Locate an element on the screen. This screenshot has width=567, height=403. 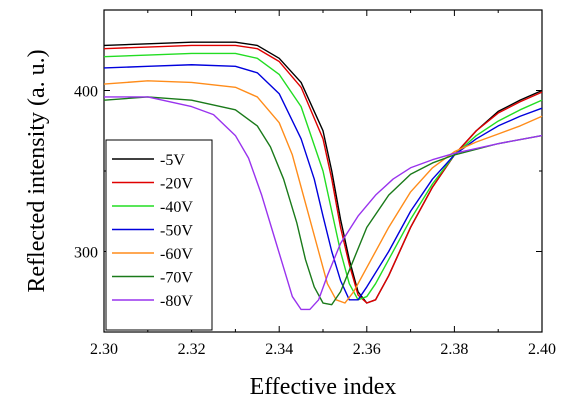
legend-label-4: -60V is located at coordinates (176, 254).